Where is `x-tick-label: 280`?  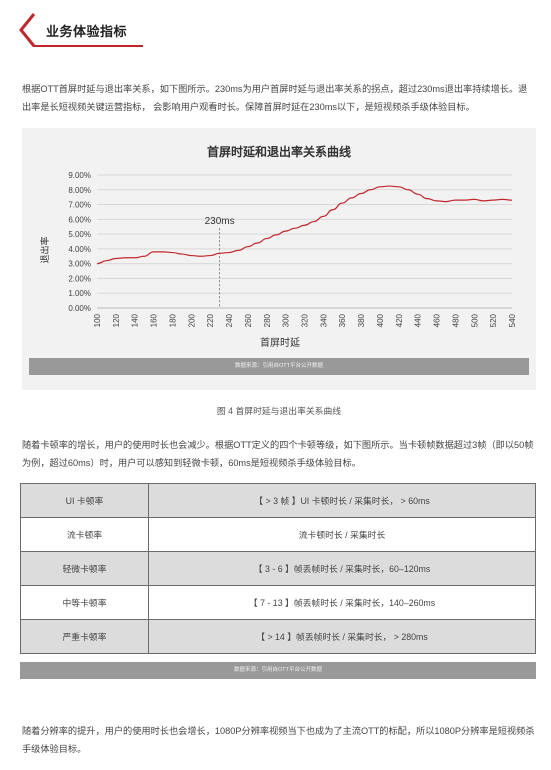 x-tick-label: 280 is located at coordinates (267, 320).